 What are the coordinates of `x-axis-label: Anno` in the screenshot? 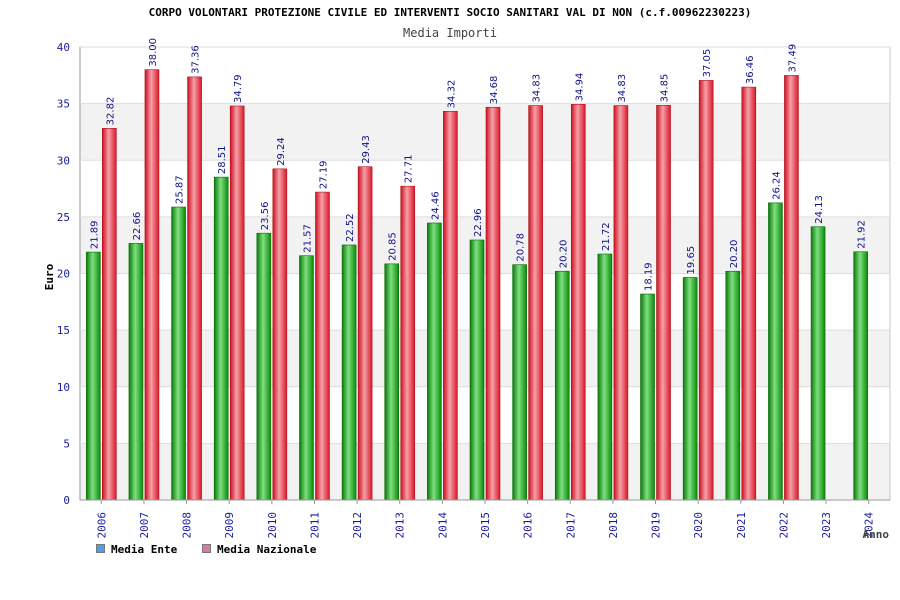 It's located at (876, 534).